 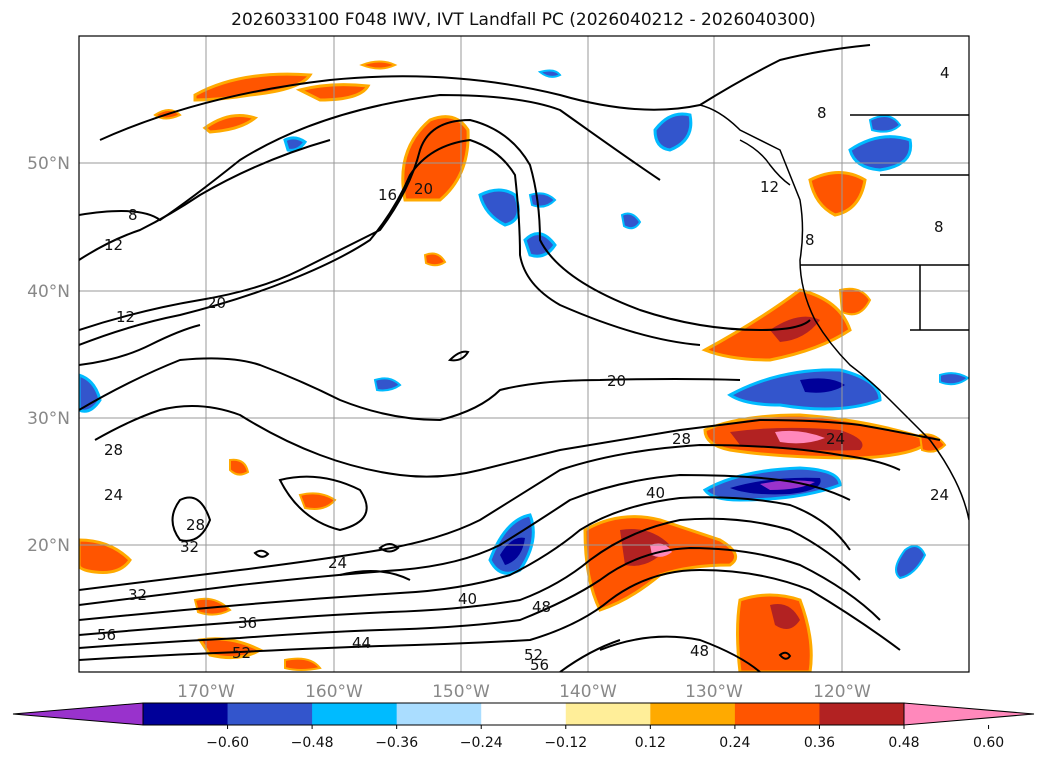 What do you see at coordinates (524, 692) in the screenshot?
I see `longitude-labels: 170°W 160°W 150°W 140°W 130°W 120°W` at bounding box center [524, 692].